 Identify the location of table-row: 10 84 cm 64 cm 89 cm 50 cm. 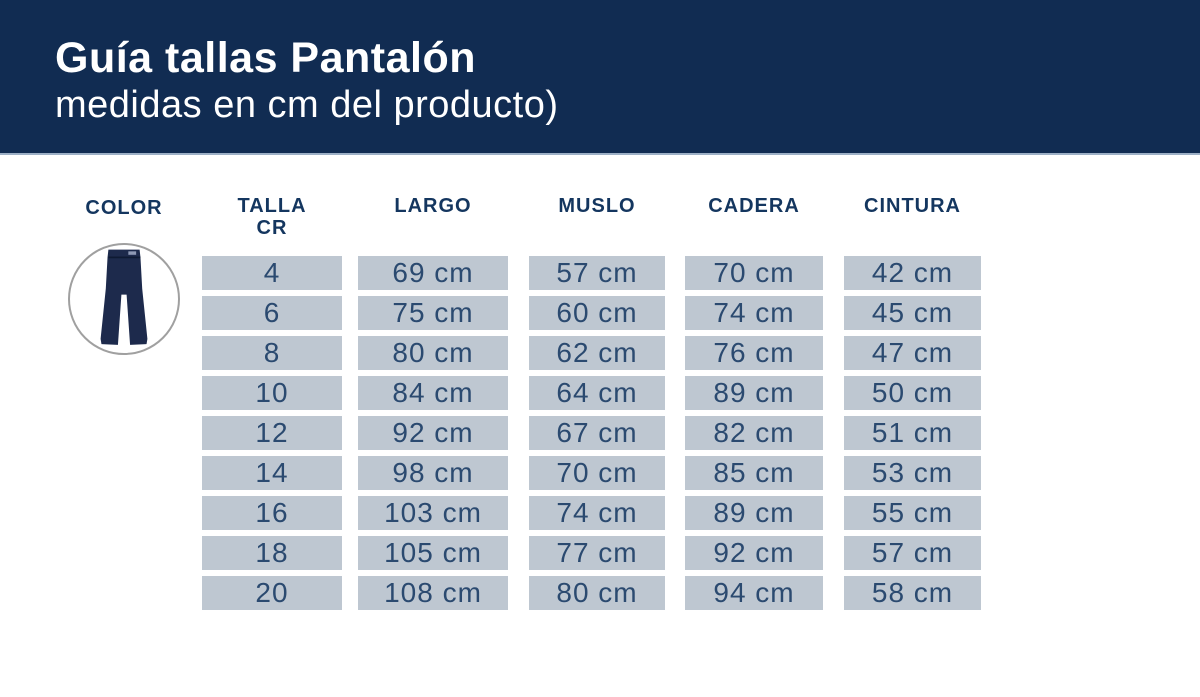
(591, 393).